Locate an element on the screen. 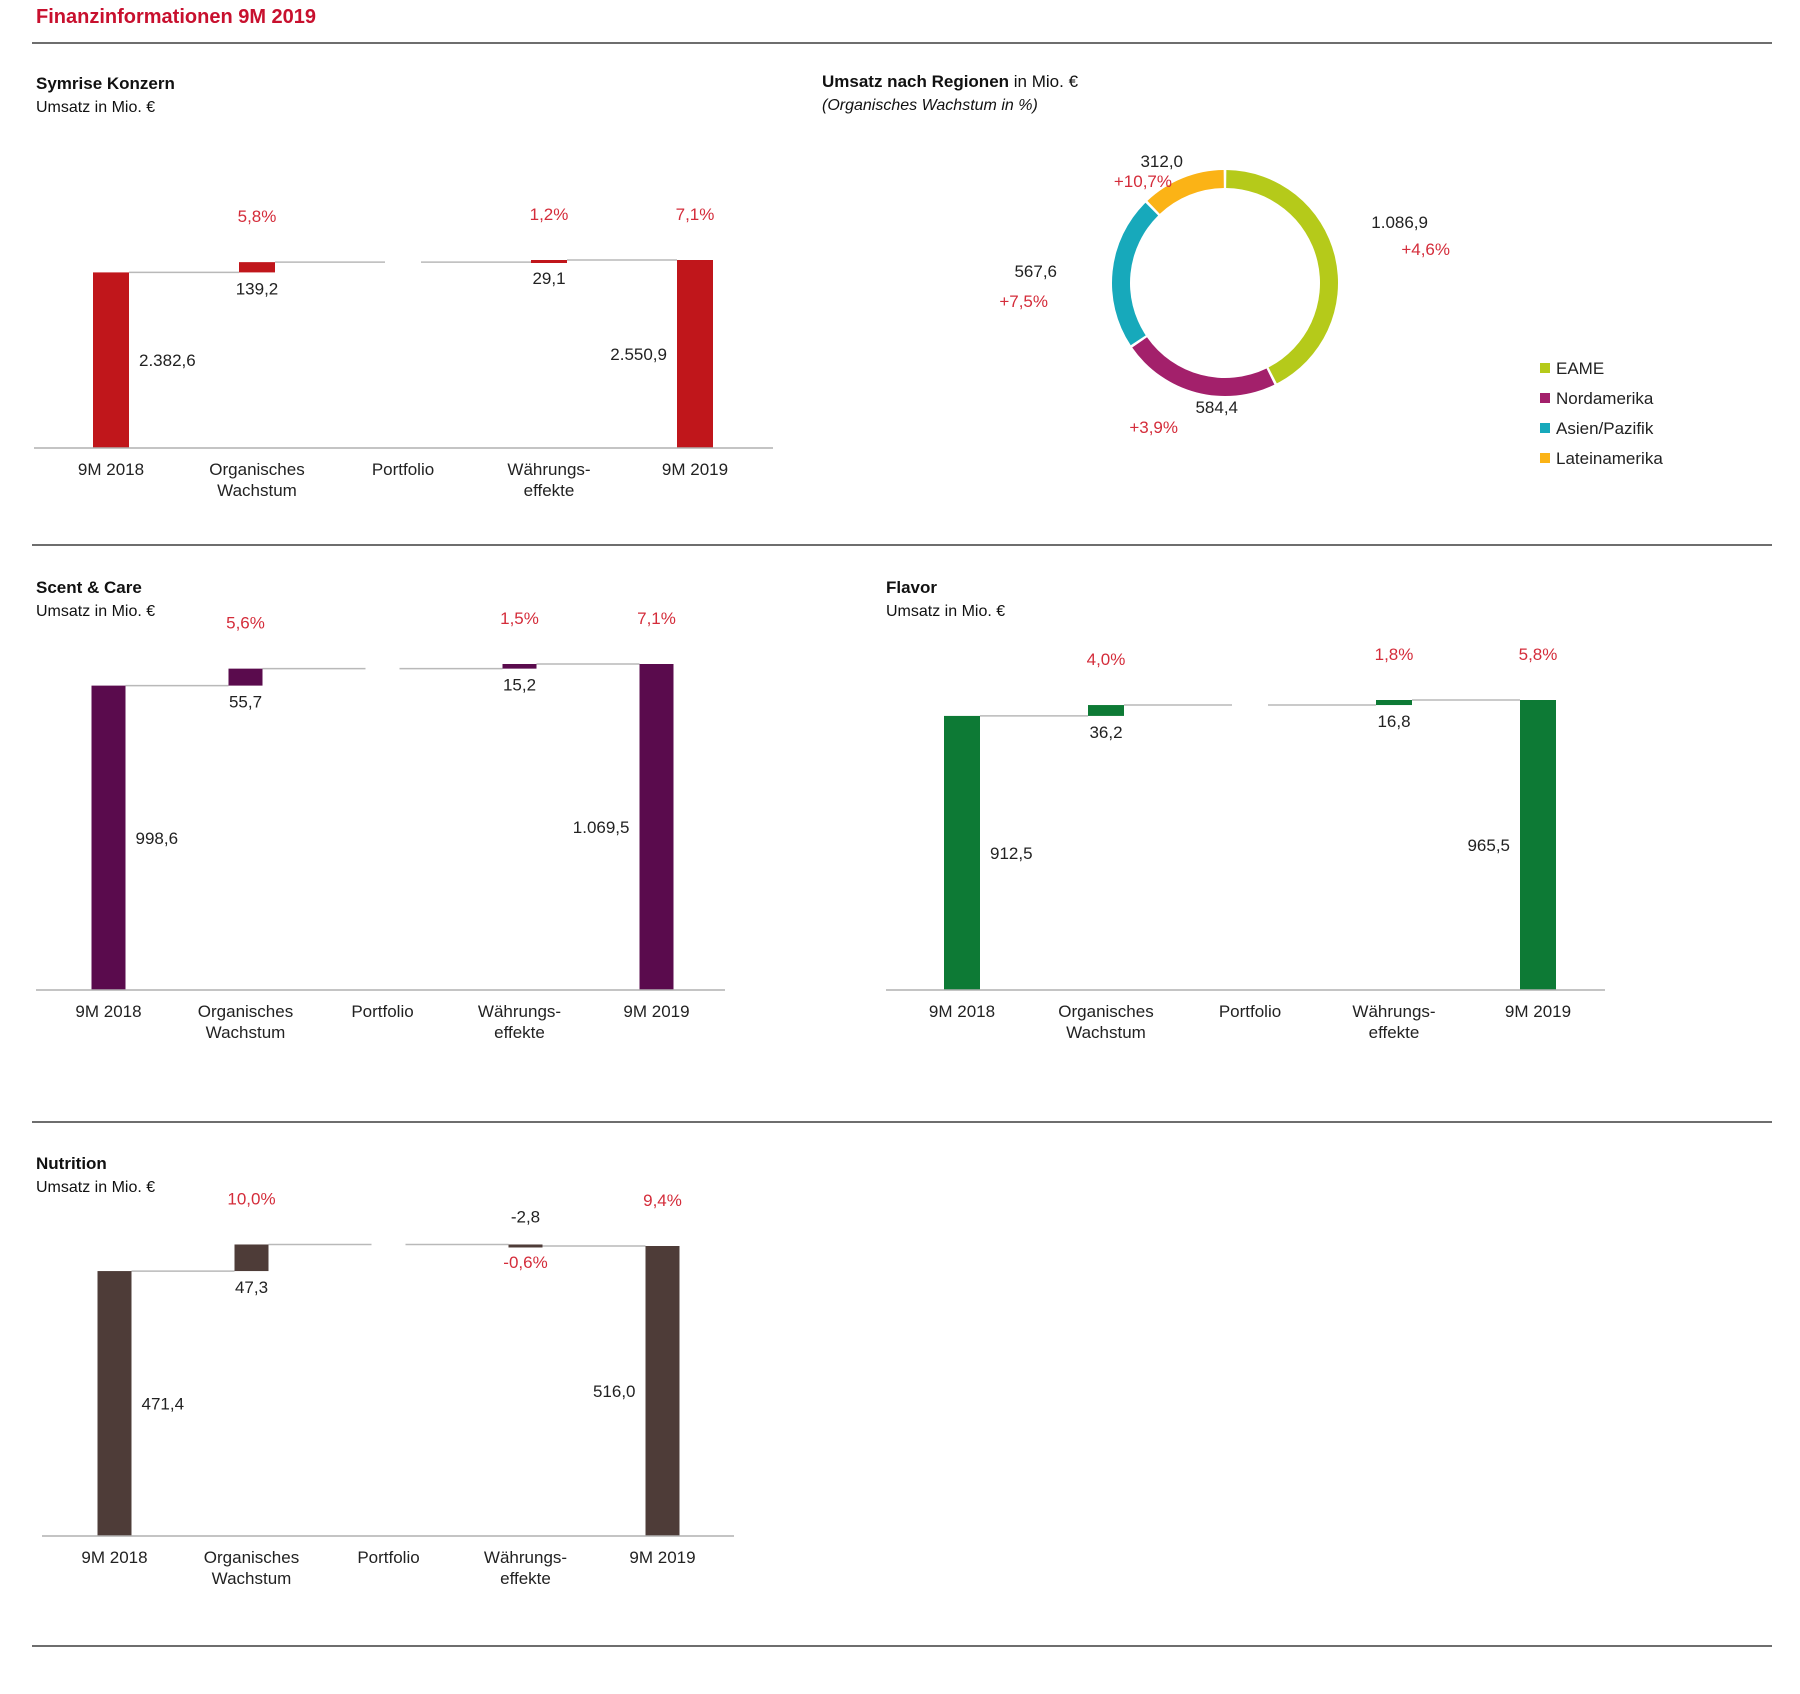  data-label: 1.069,5 is located at coordinates (601, 827).